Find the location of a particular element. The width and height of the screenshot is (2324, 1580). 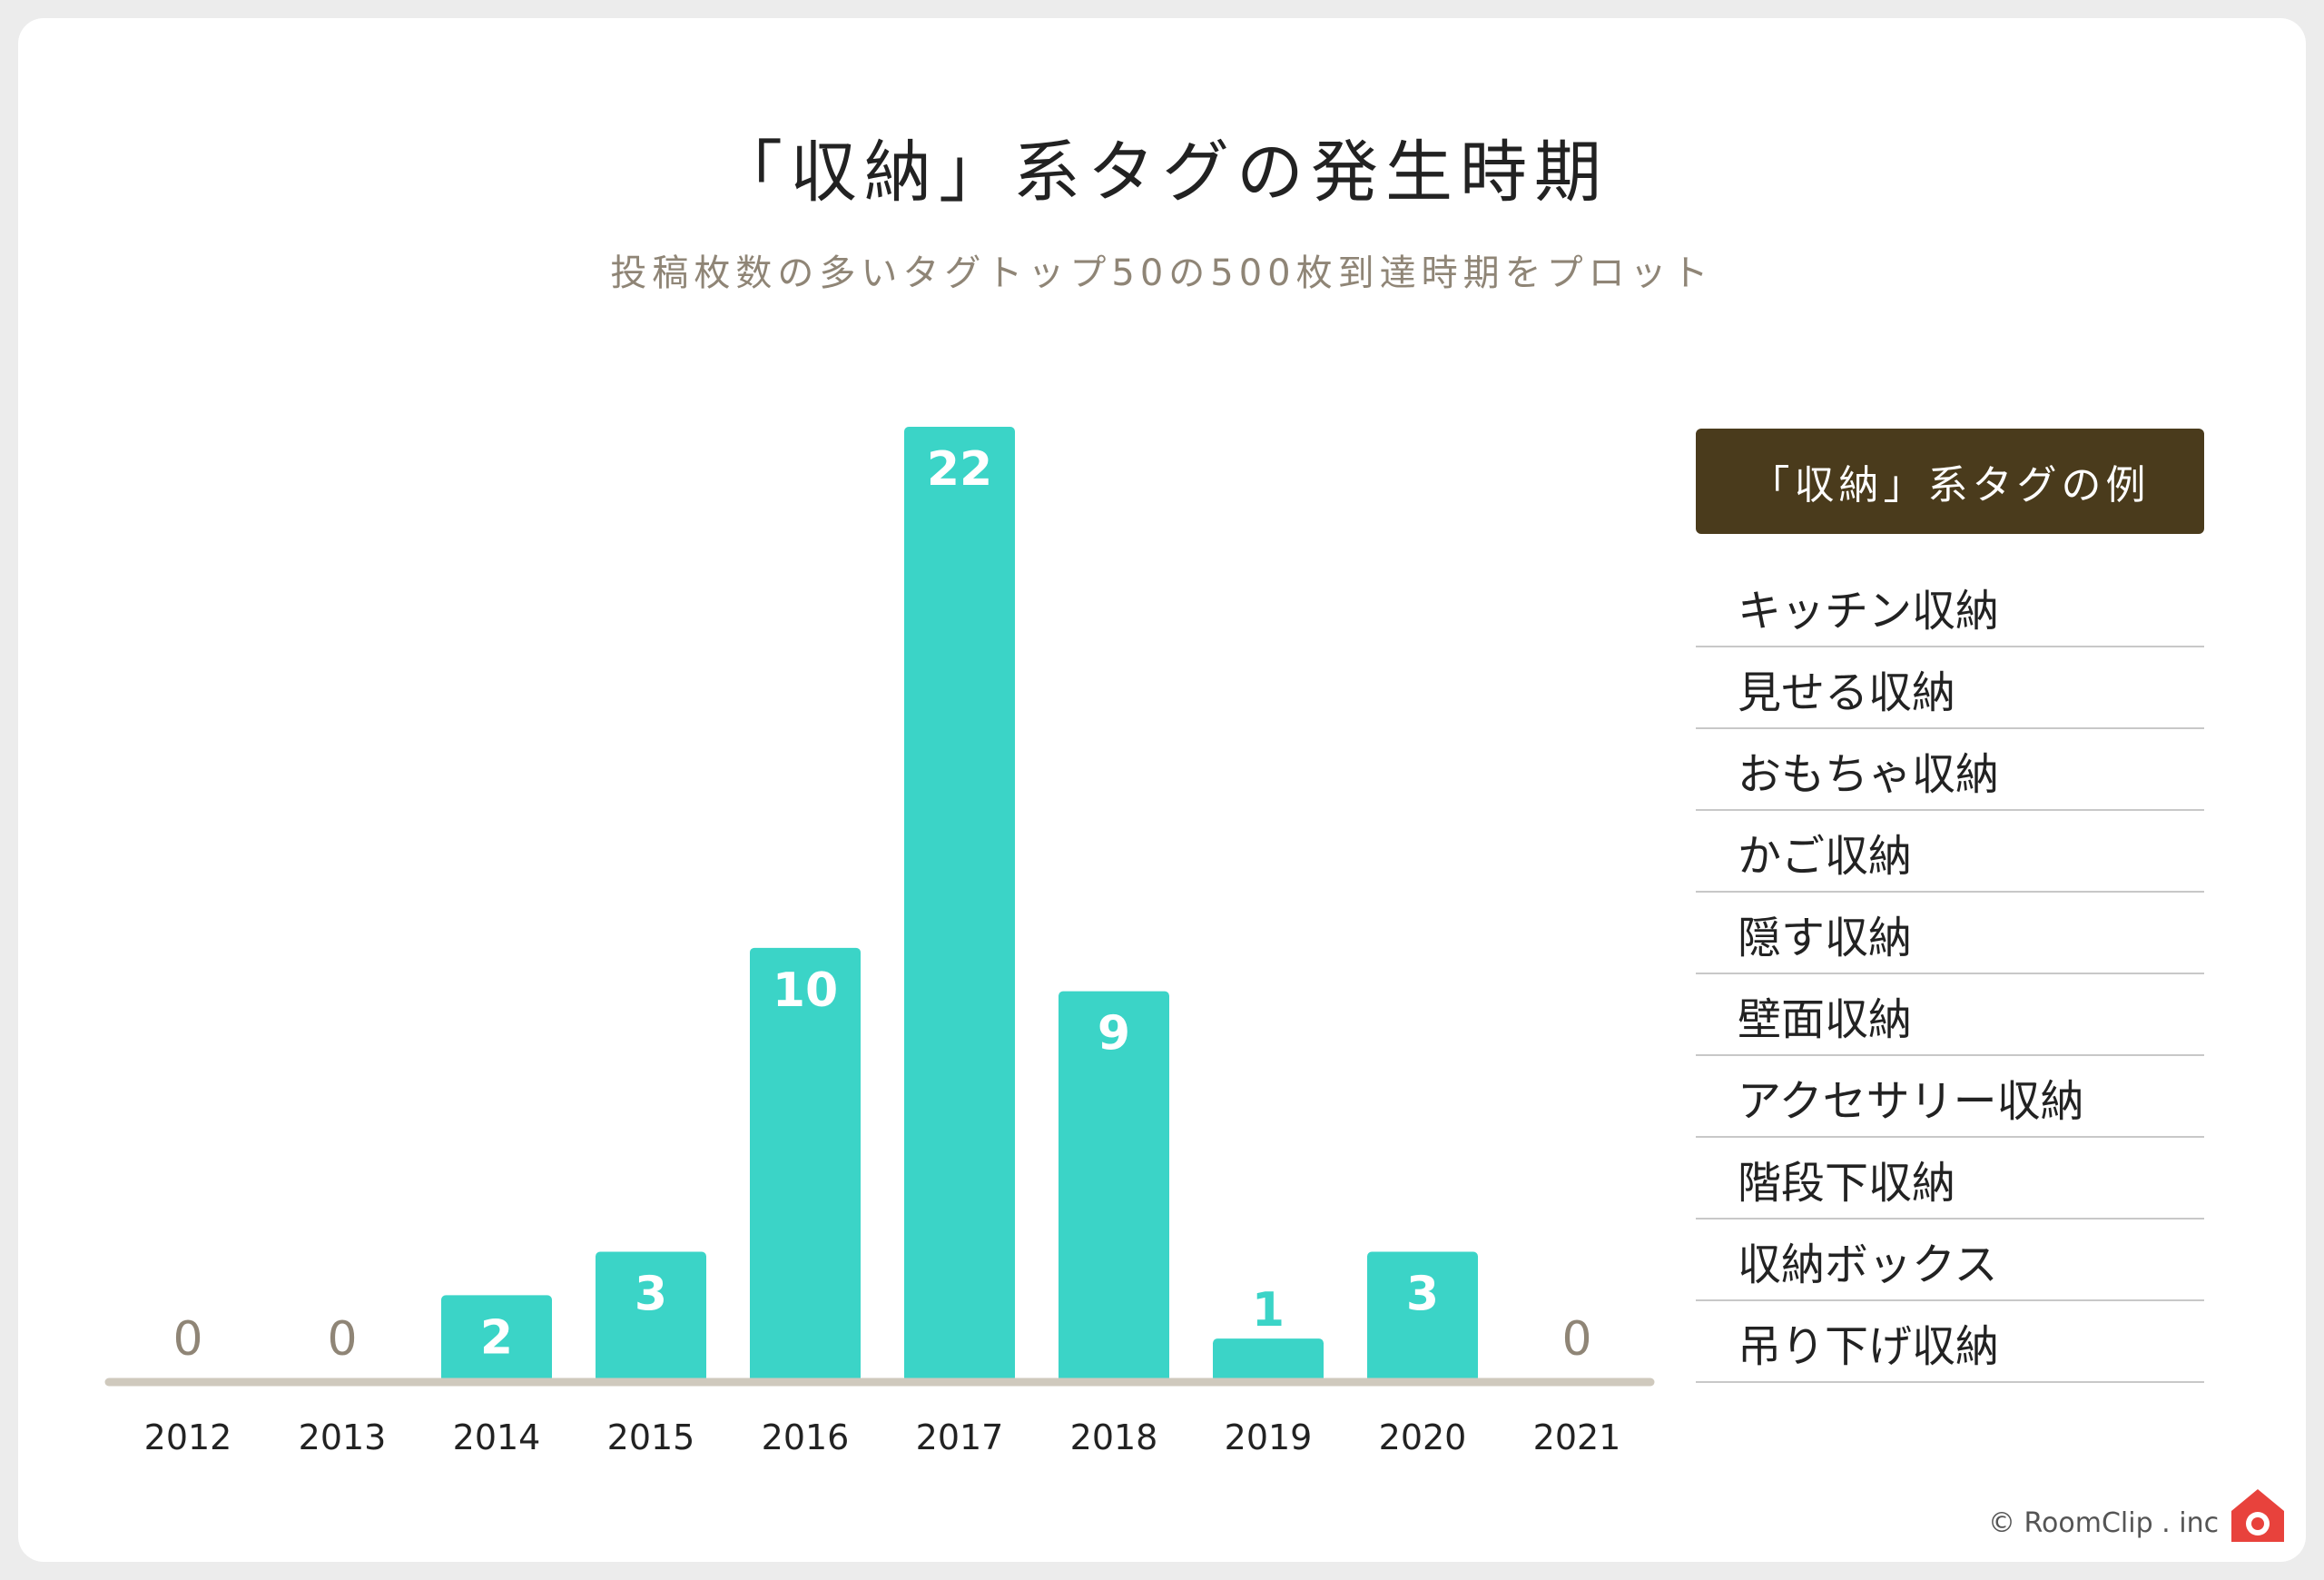

bar-2015 is located at coordinates (651, 1316).